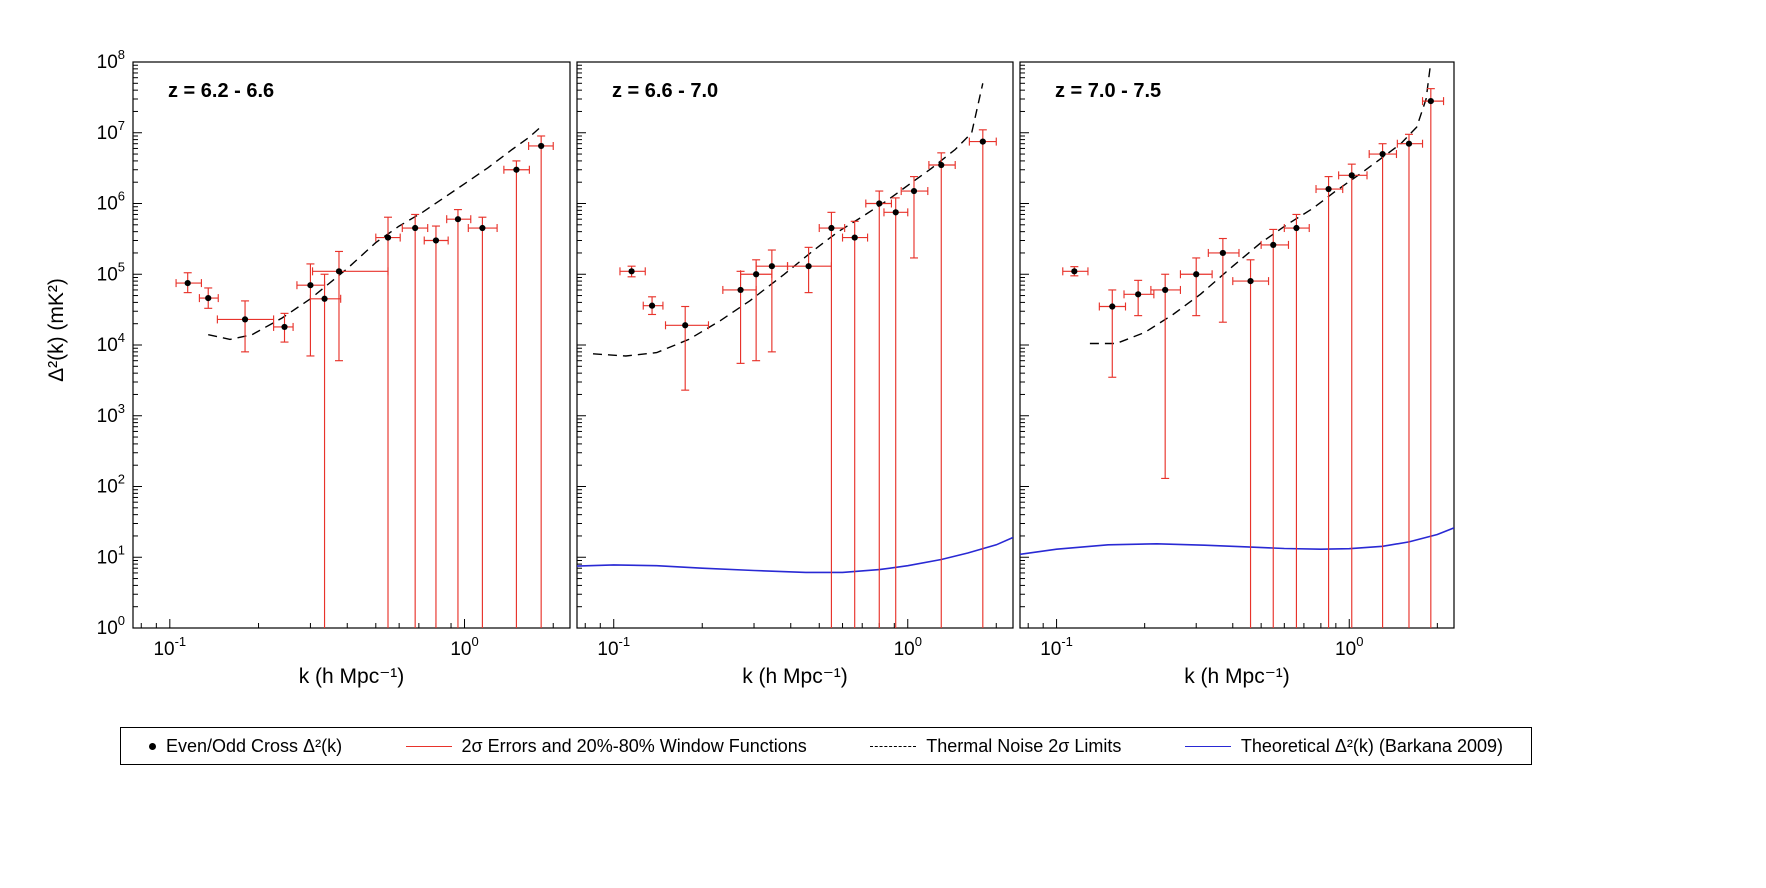  Describe the element at coordinates (893, 746) in the screenshot. I see `dashed-line-icon` at that location.